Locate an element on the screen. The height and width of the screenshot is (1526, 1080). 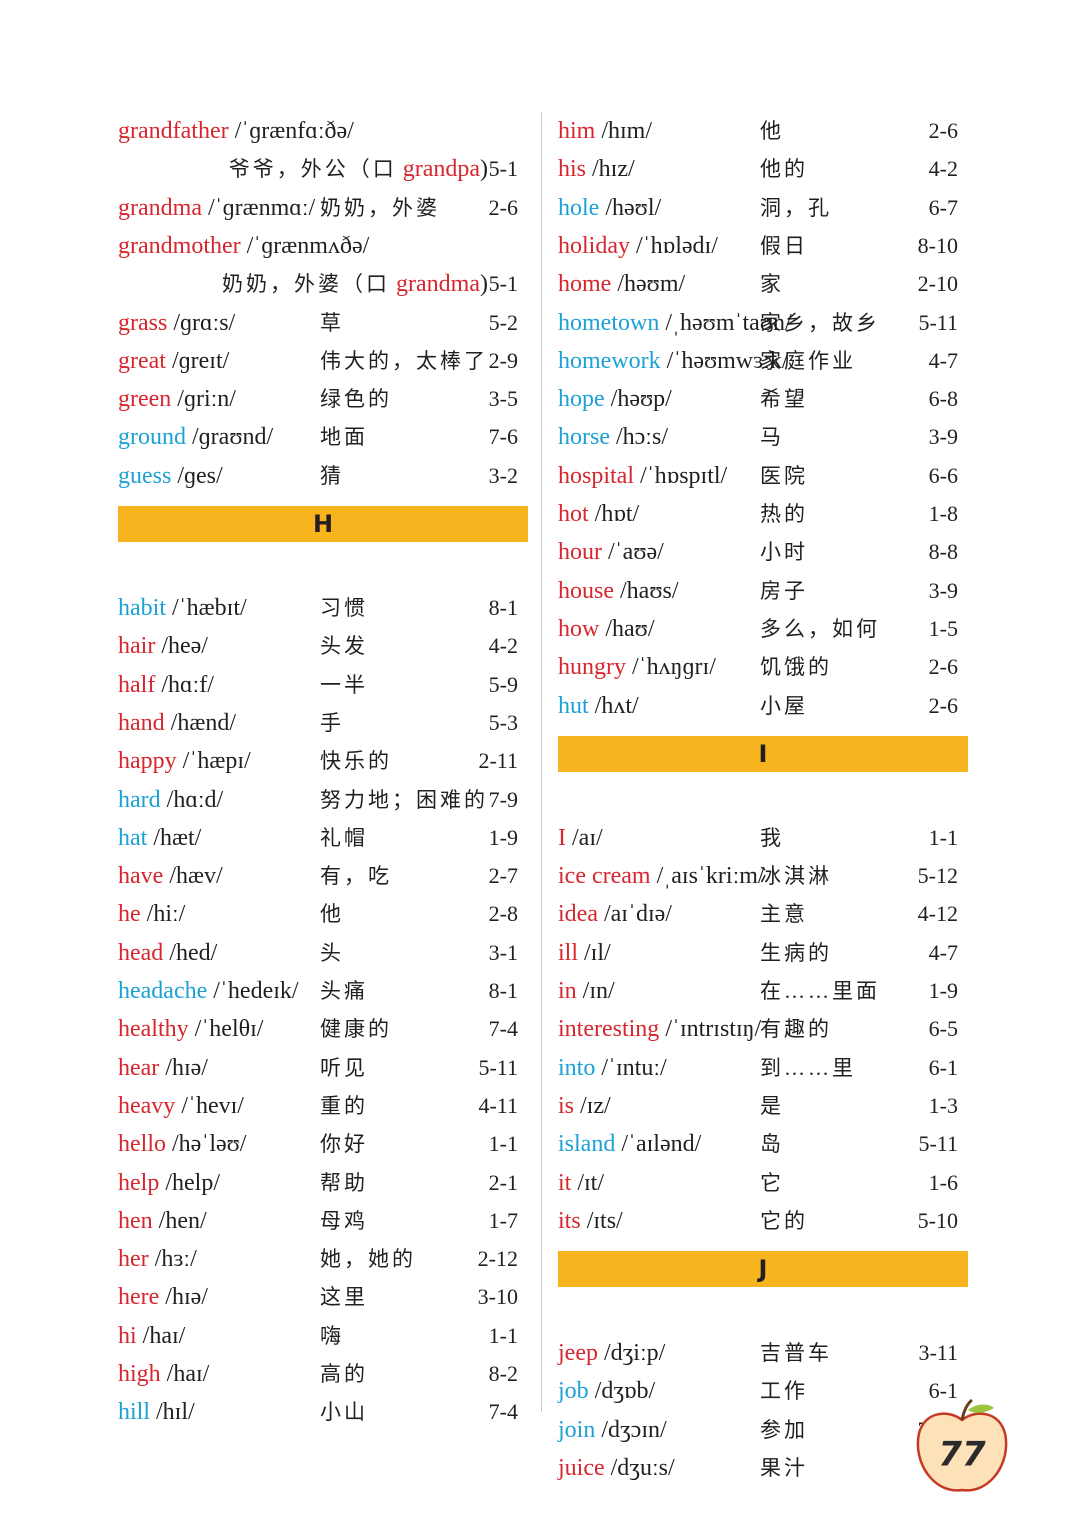
unit-ref: 7-4 is located at coordinates (503, 1412).